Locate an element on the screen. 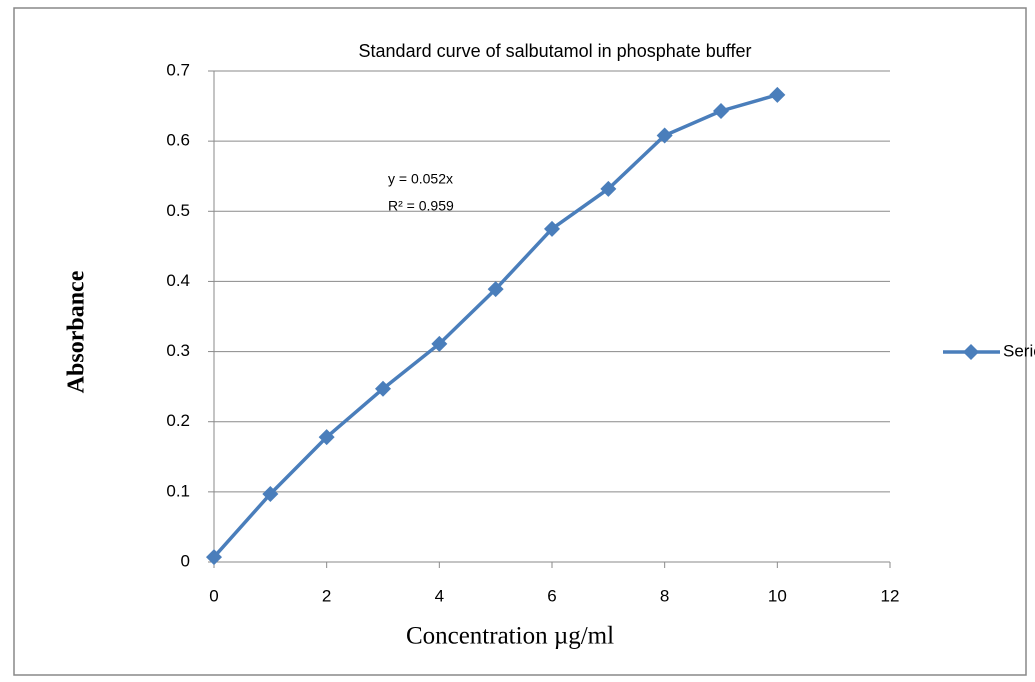  y-tick-label: 0.6 is located at coordinates (178, 140).